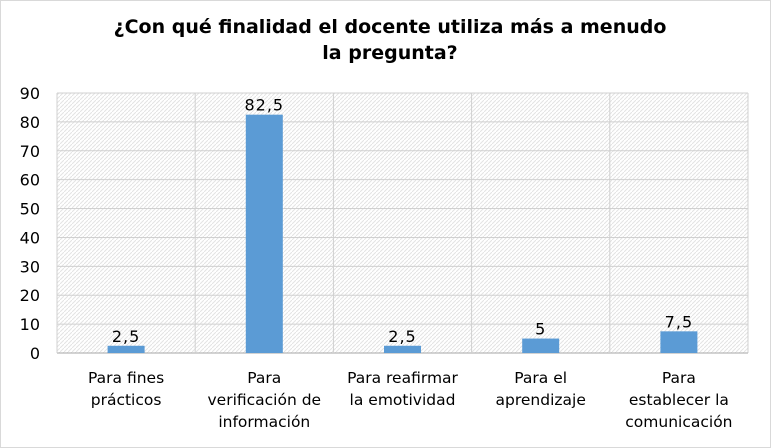  Describe the element at coordinates (679, 321) in the screenshot. I see `bar-data-label: 7,5` at that location.